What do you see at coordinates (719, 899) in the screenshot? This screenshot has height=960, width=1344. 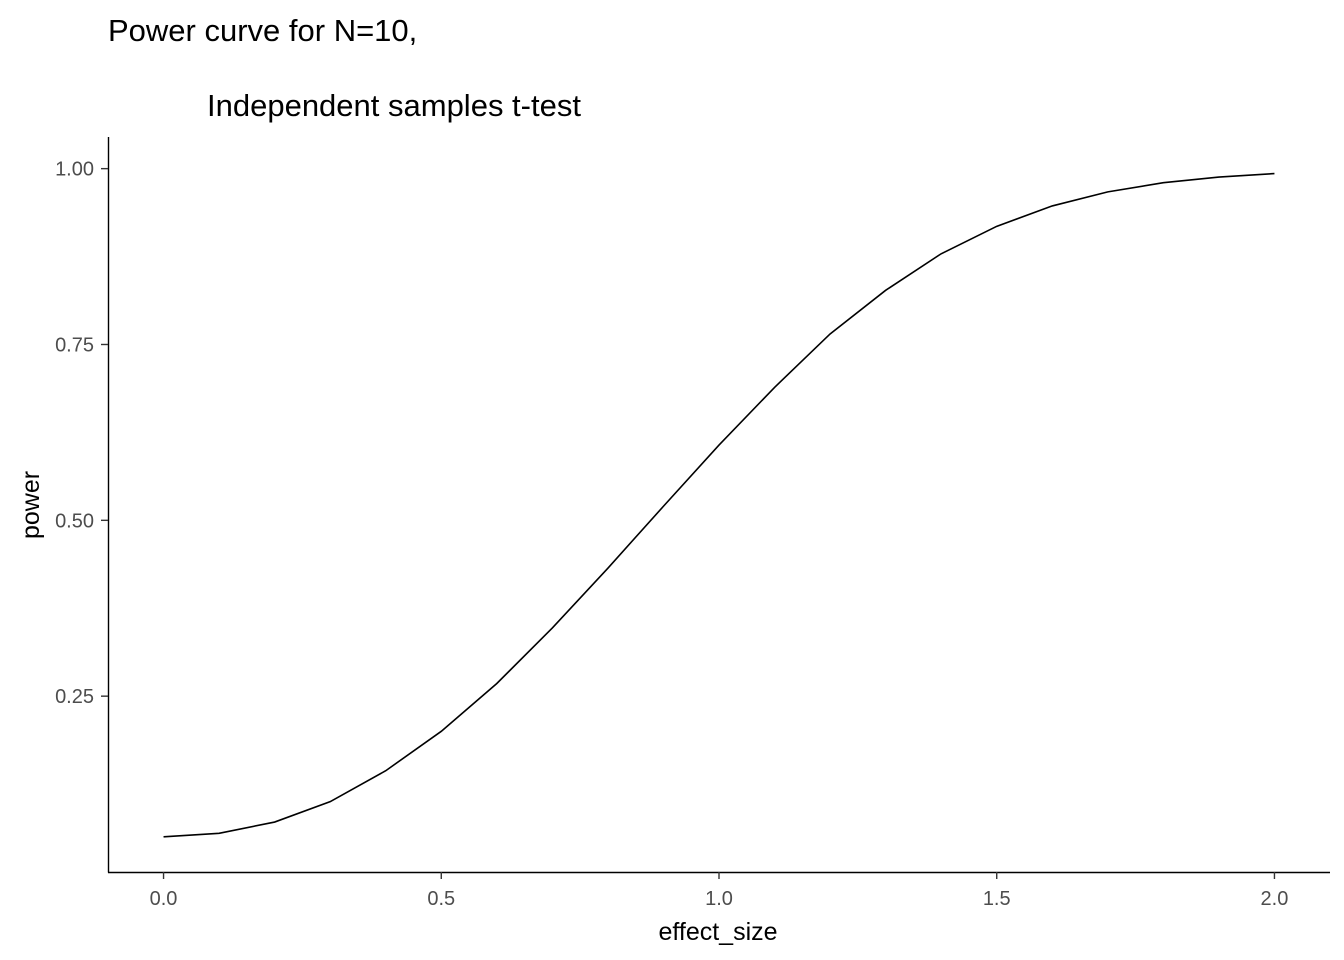 I see `x-tick-label: 1.0` at bounding box center [719, 899].